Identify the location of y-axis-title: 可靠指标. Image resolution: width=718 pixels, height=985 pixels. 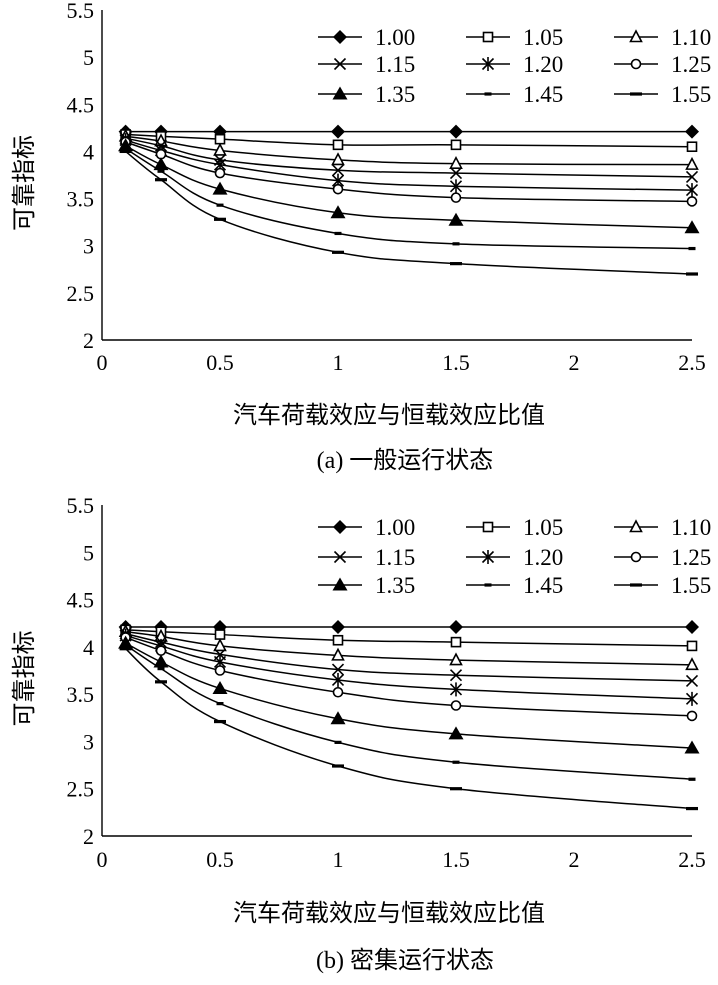
(24, 183).